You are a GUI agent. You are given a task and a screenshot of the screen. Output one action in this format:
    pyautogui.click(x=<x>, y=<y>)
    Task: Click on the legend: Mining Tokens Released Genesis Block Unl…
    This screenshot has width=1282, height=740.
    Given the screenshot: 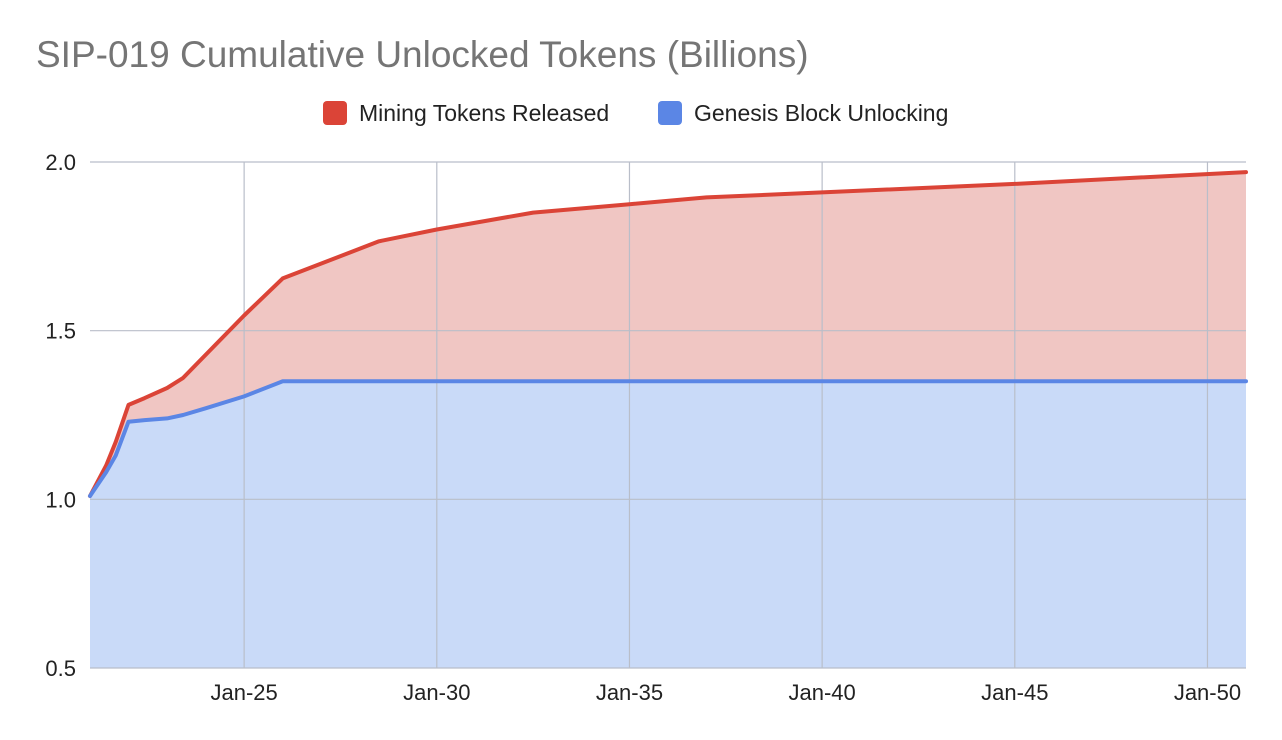 What is the action you would take?
    pyautogui.click(x=641, y=113)
    